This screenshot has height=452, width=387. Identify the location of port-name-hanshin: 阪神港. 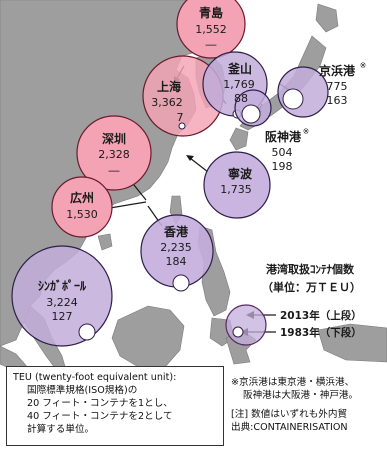
(283, 136).